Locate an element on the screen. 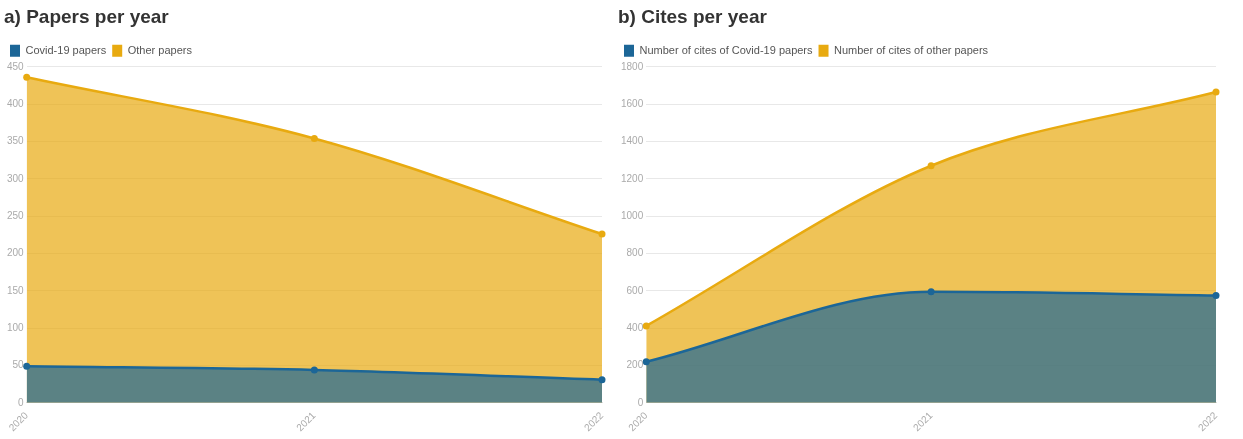  chart-title: a) Papers per year is located at coordinates (87, 16).